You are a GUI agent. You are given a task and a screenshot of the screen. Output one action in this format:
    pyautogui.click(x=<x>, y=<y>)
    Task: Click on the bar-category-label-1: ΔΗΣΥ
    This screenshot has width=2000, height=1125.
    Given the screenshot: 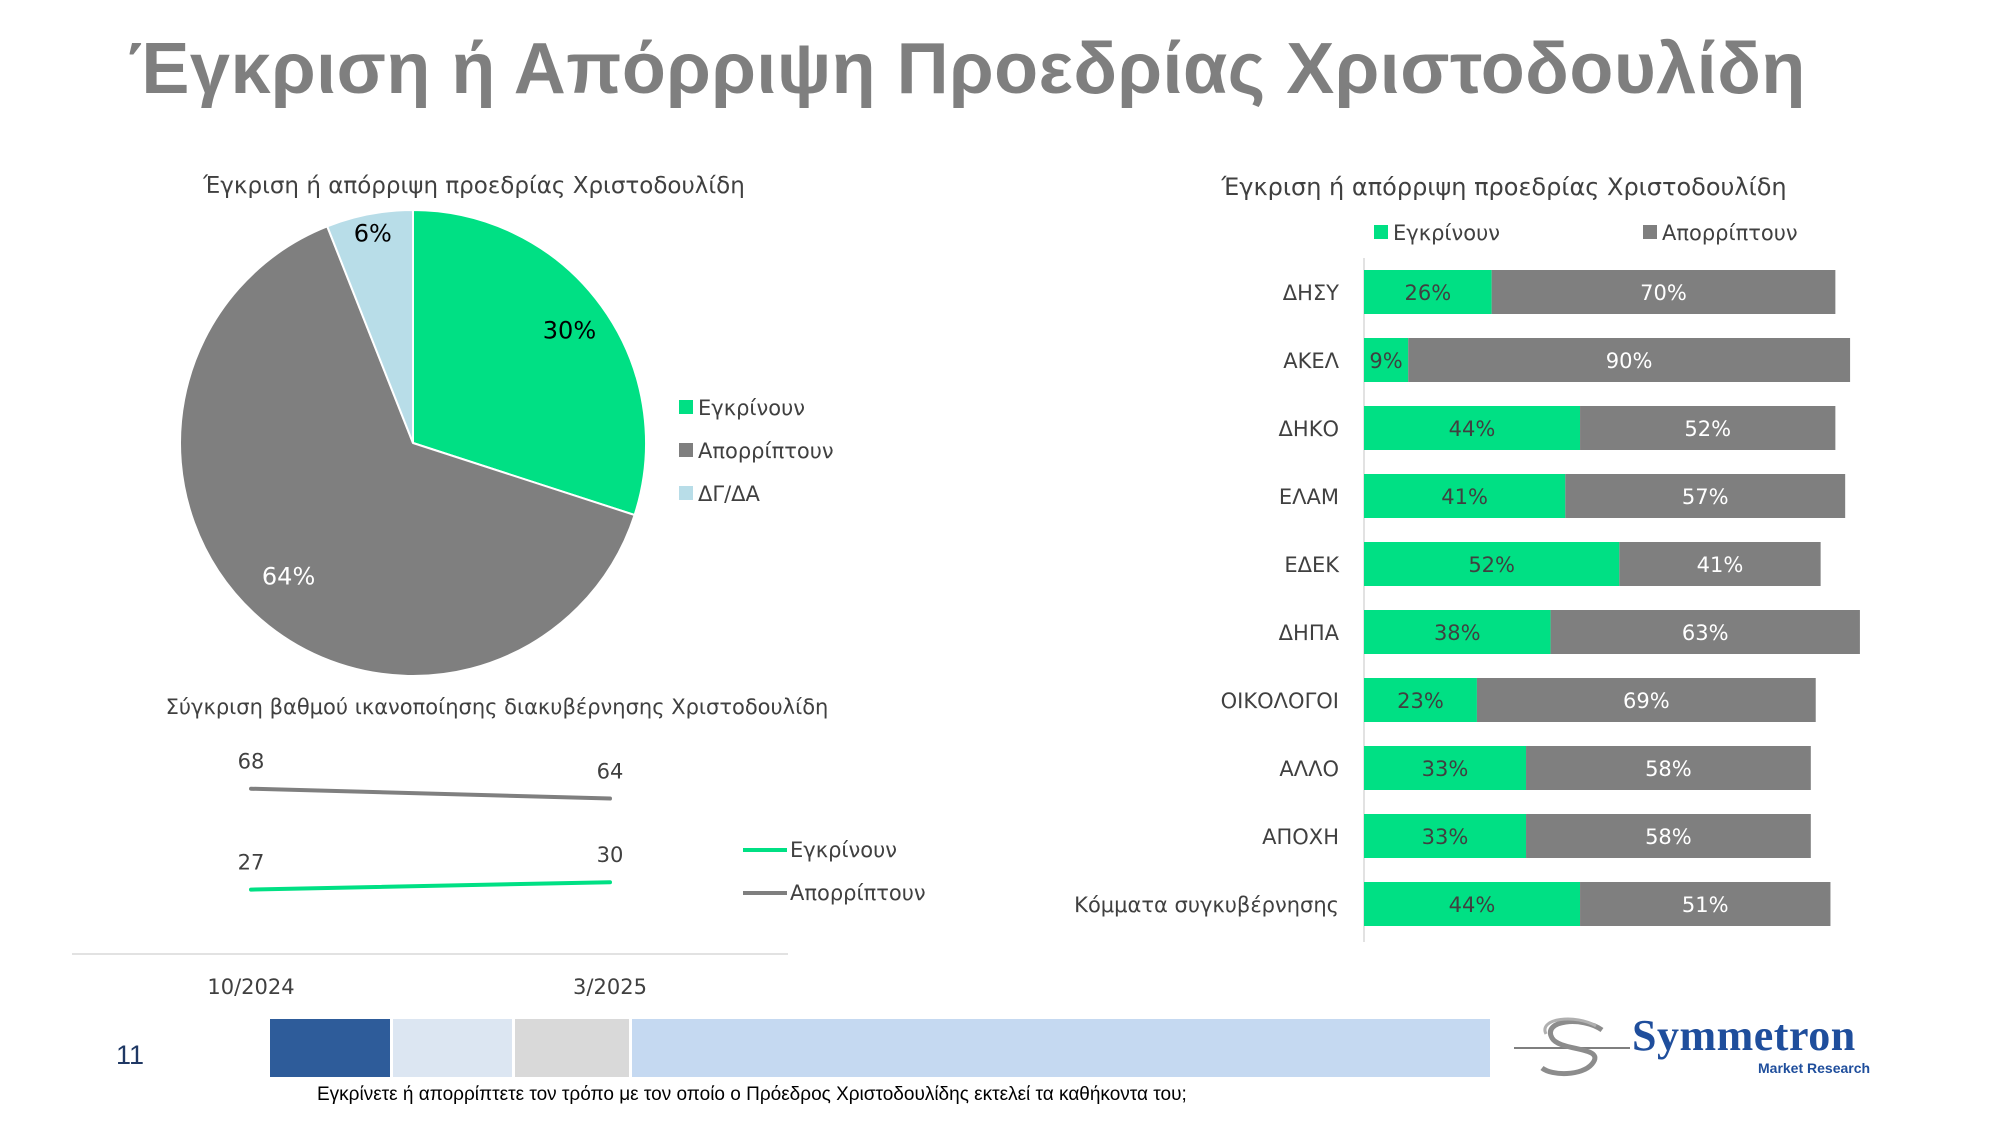 What is the action you would take?
    pyautogui.click(x=1311, y=293)
    